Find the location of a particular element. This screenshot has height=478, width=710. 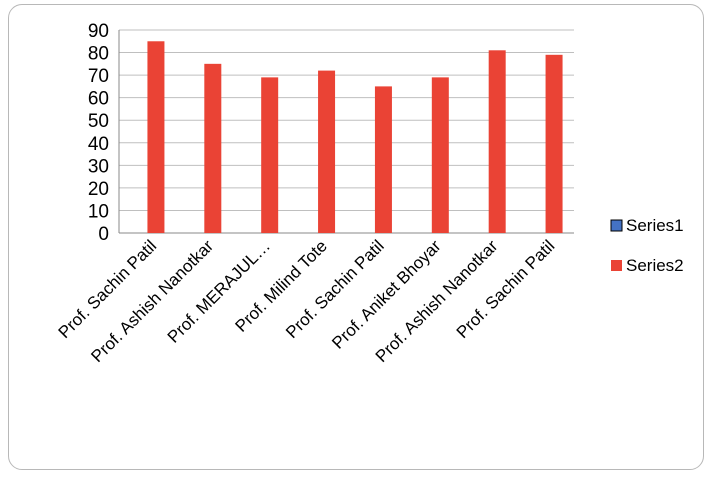

legend-item-series1: Series1 is located at coordinates (647, 225).